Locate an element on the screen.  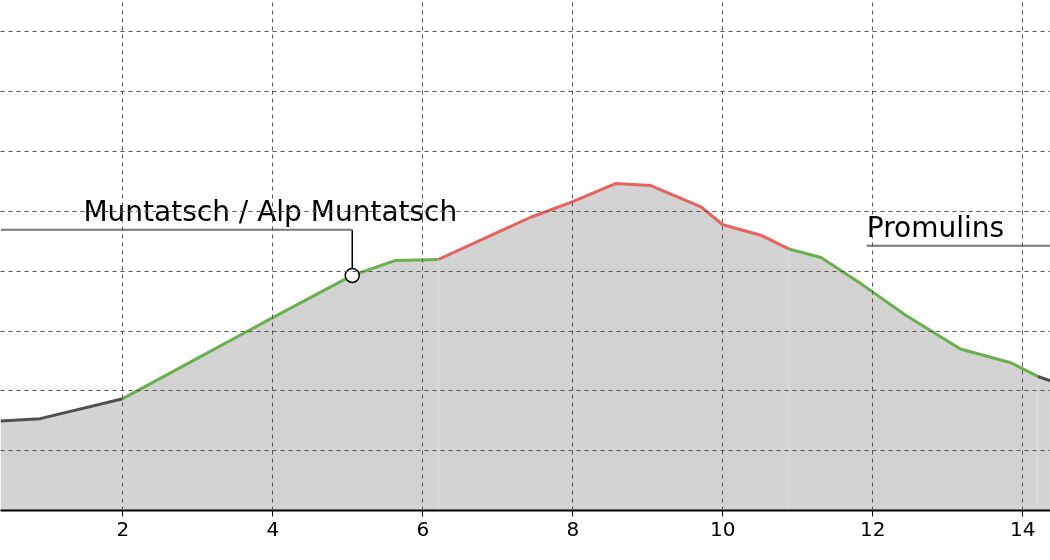
x-tick-label: 4 is located at coordinates (273, 528).